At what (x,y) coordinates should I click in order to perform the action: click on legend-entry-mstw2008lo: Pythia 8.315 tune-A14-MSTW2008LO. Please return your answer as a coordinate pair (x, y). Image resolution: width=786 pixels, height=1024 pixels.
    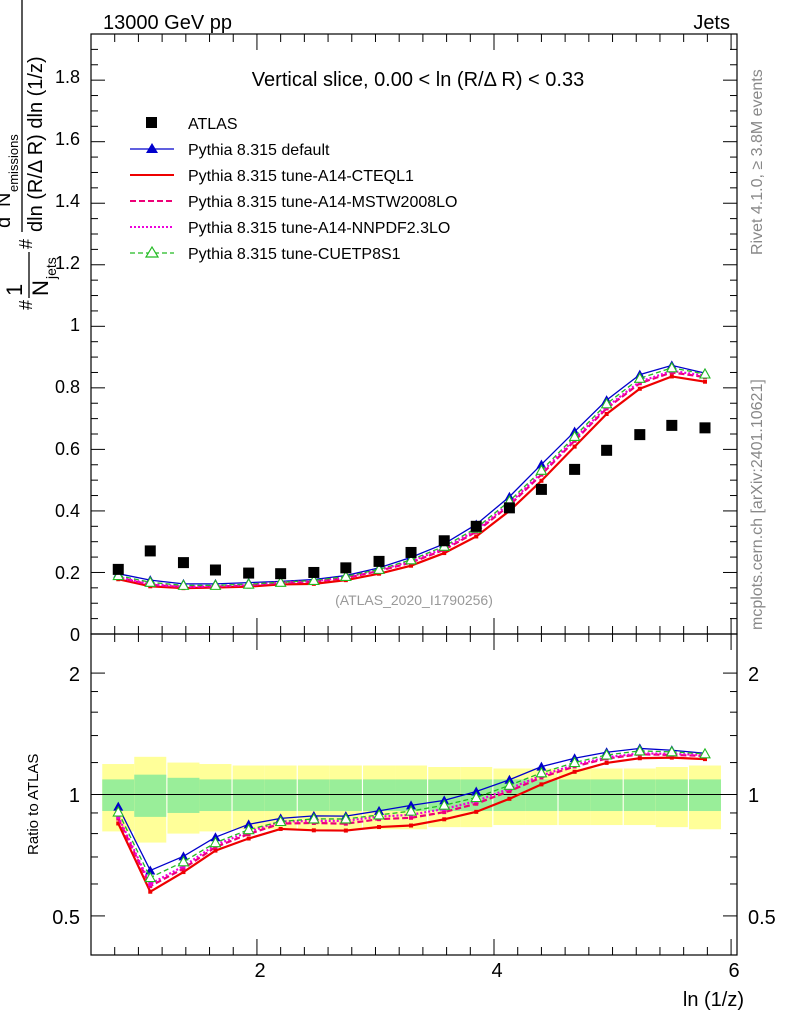
    Looking at the image, I should click on (293, 202).